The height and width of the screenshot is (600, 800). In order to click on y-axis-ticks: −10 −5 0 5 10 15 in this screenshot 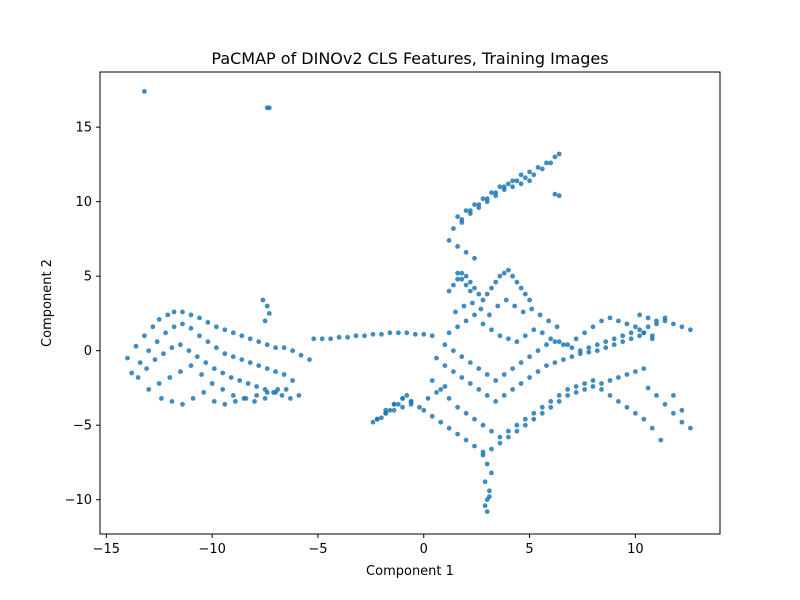, I will do `click(82, 314)`.